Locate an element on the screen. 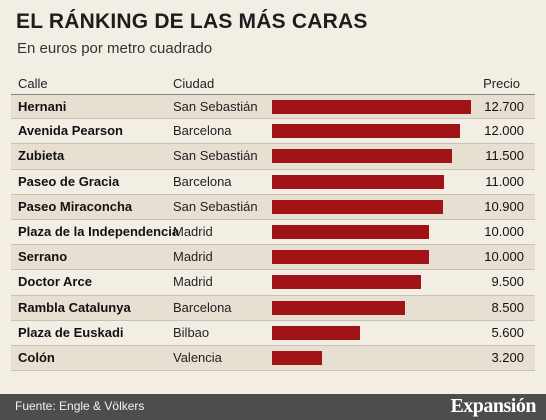 The image size is (546, 420). street-label: Hernani is located at coordinates (42, 106).